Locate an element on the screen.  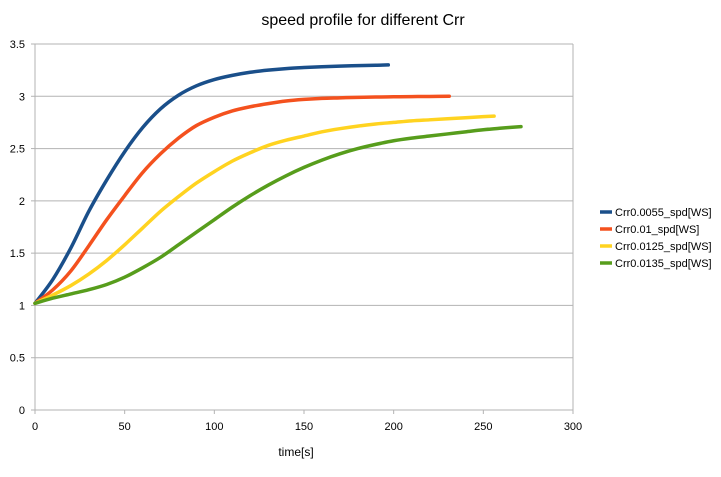
x-tick-label: 300 is located at coordinates (573, 427).